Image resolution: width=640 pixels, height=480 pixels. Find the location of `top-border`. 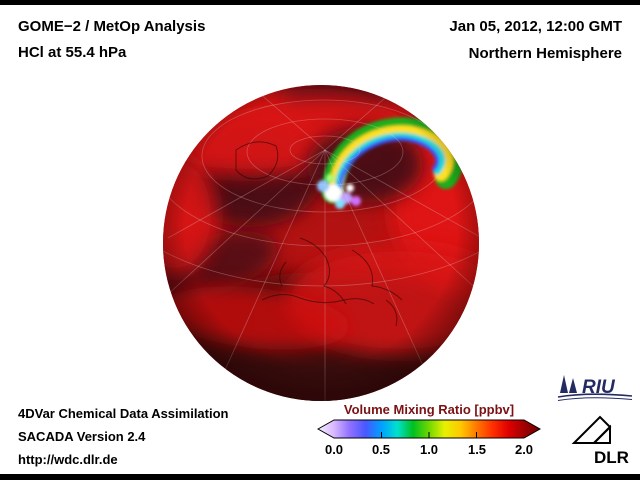

top-border is located at coordinates (320, 2).